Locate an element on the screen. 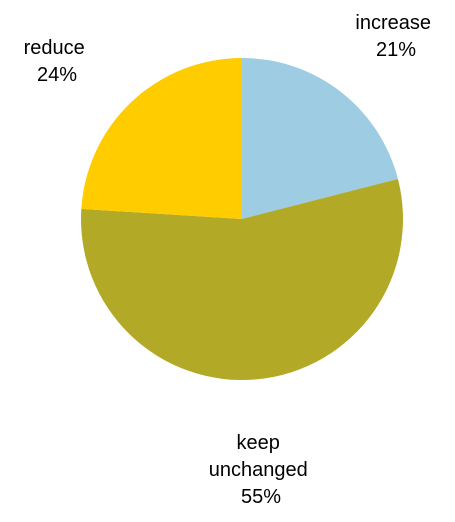  label-increase: increase 21% is located at coordinates (395, 36).